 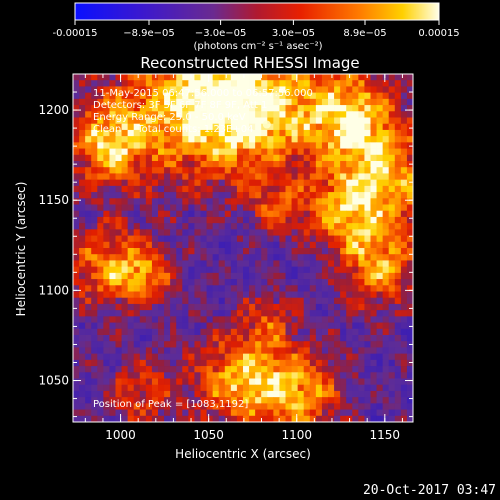 I want to click on x-tick-label: 1100, so click(x=296, y=435).